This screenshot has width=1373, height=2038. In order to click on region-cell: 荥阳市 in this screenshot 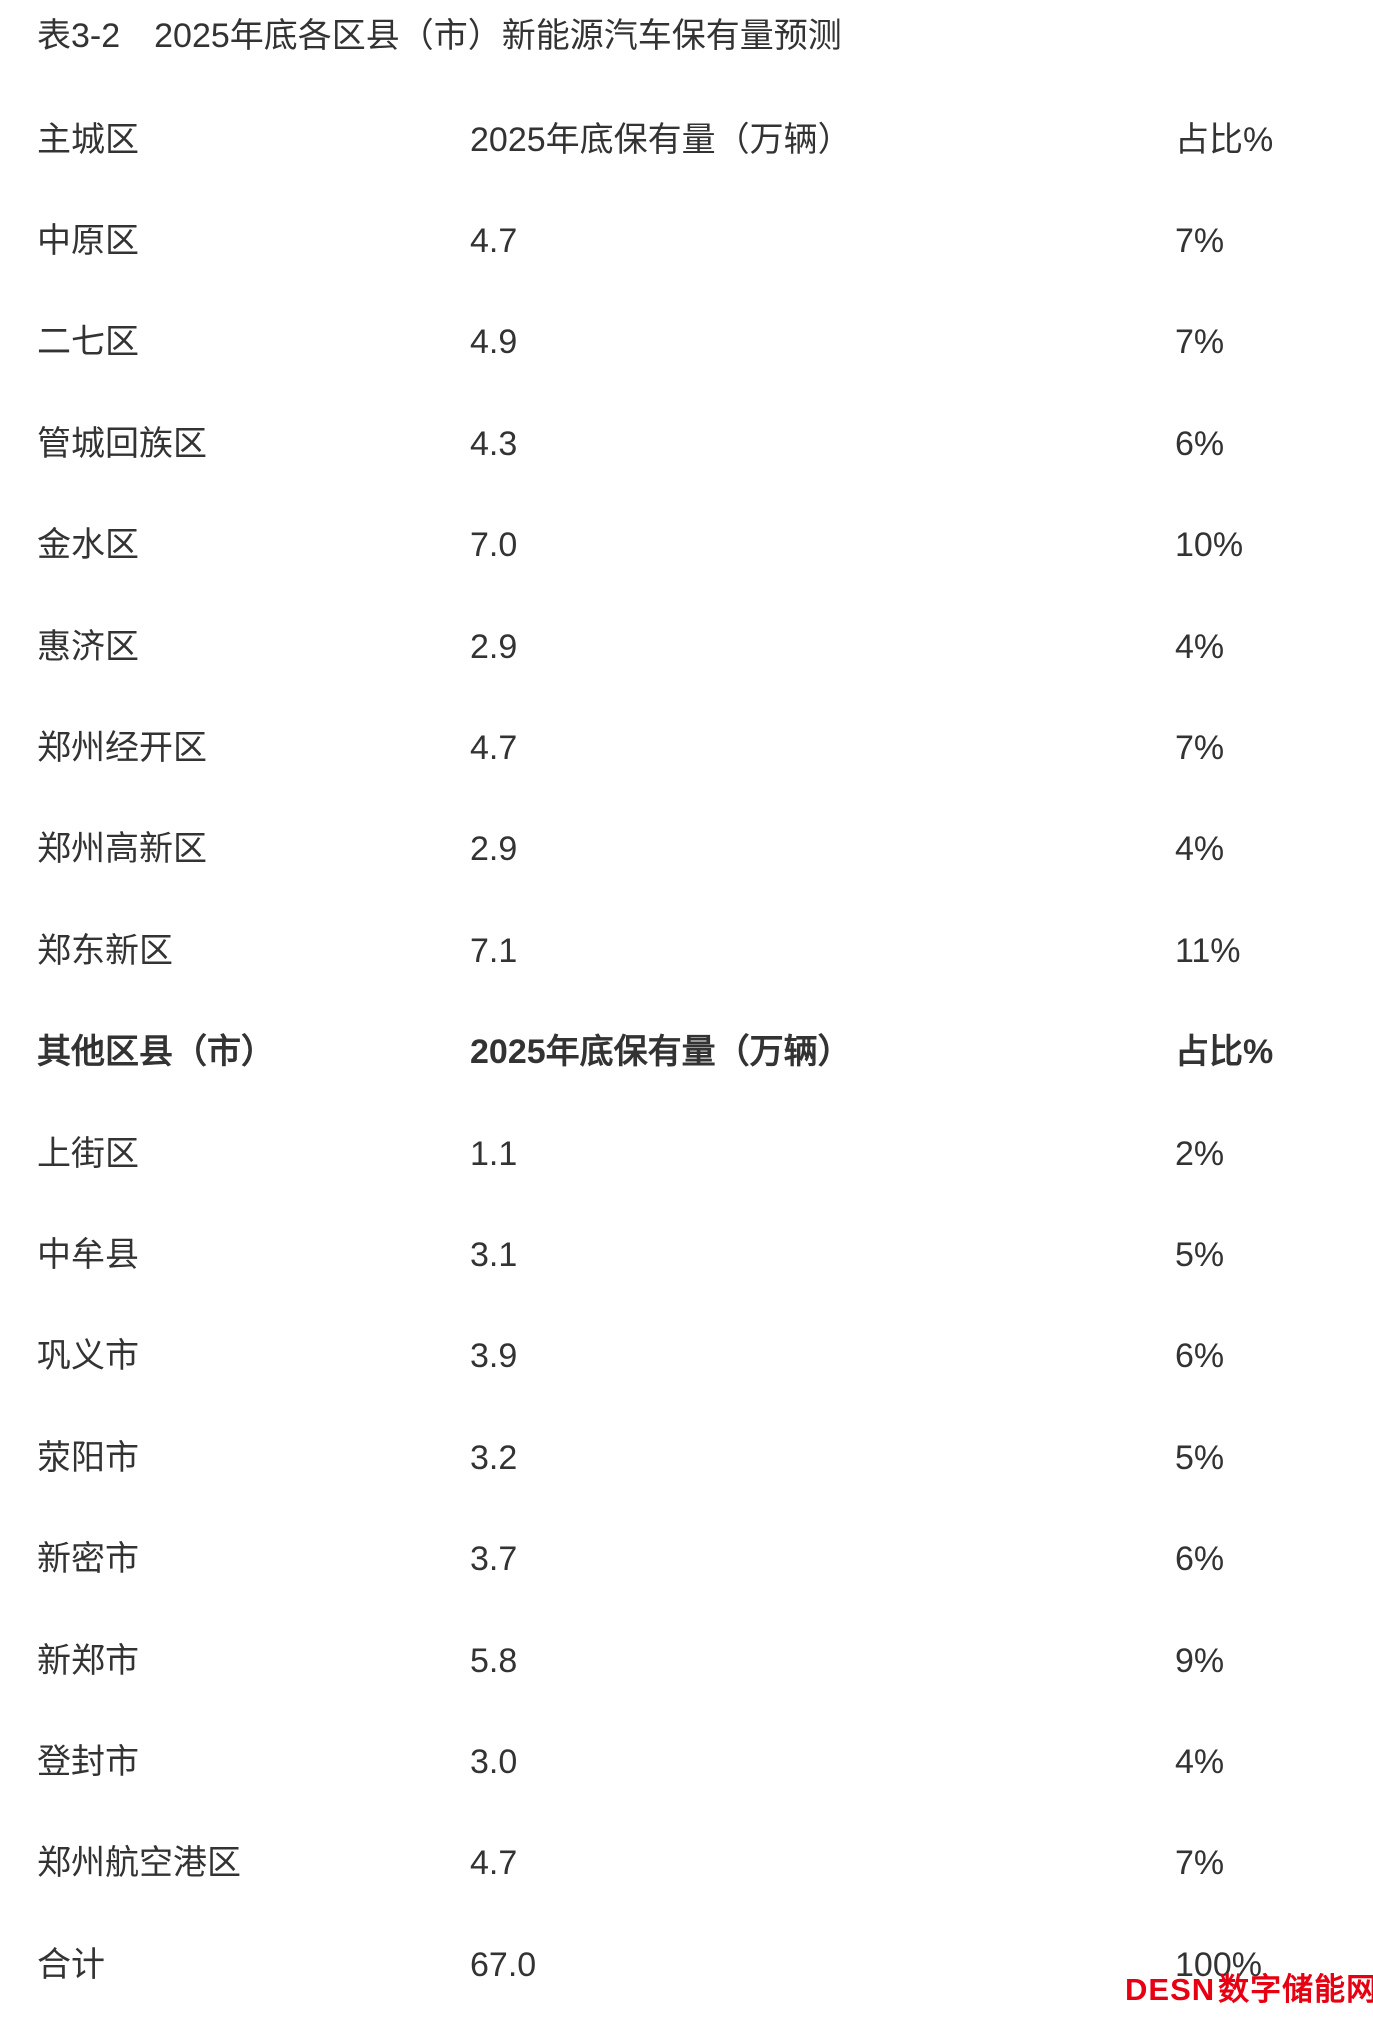, I will do `click(88, 1457)`.